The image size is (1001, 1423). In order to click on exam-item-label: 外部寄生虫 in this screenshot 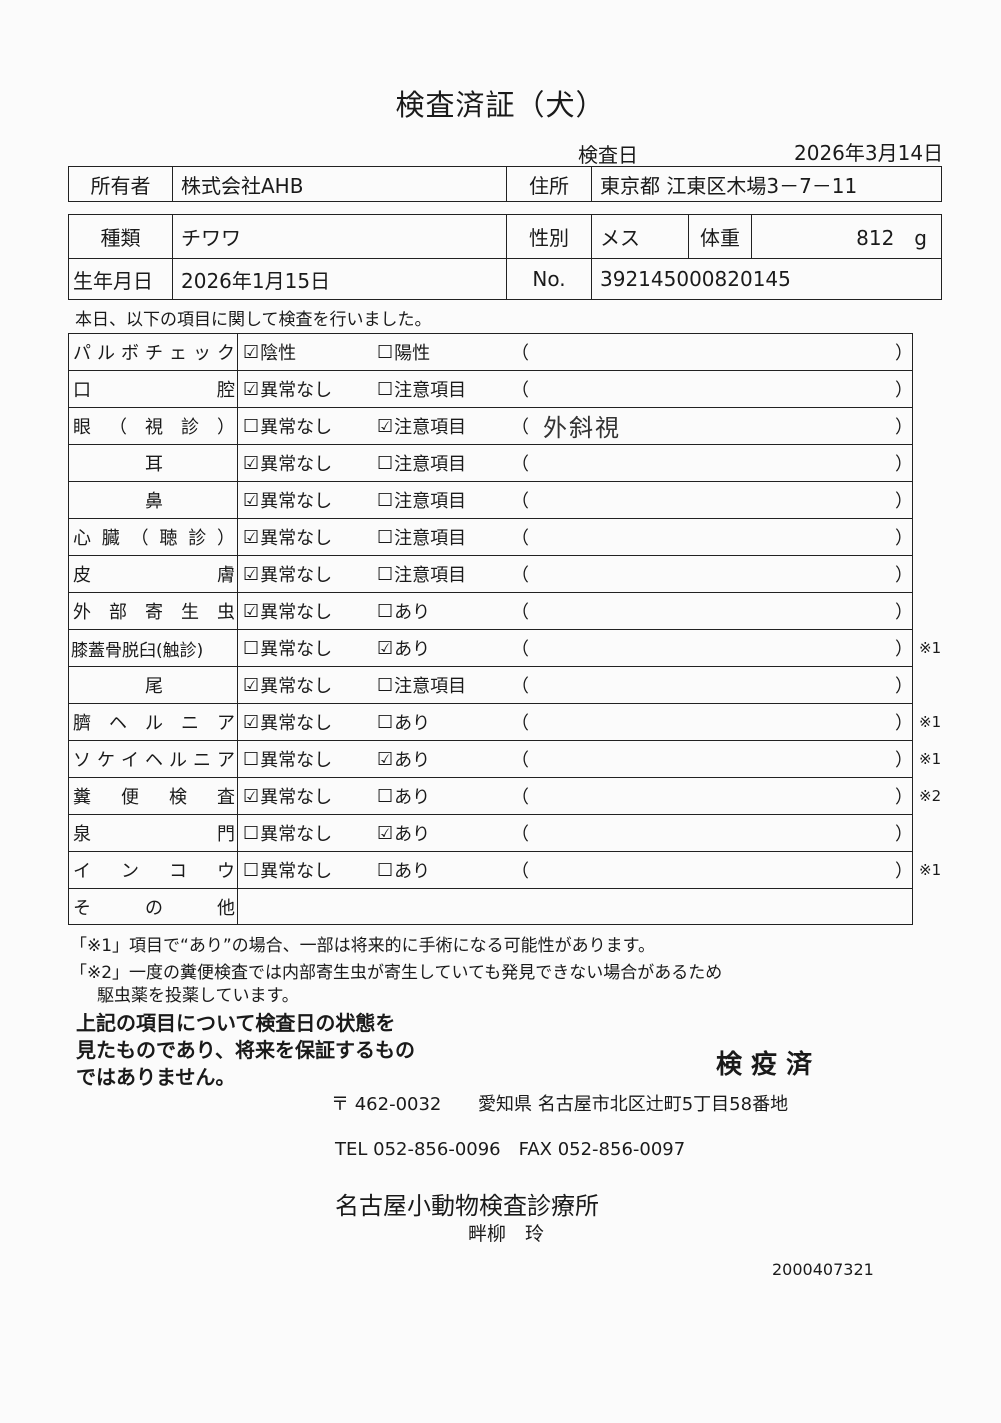, I will do `click(154, 611)`.